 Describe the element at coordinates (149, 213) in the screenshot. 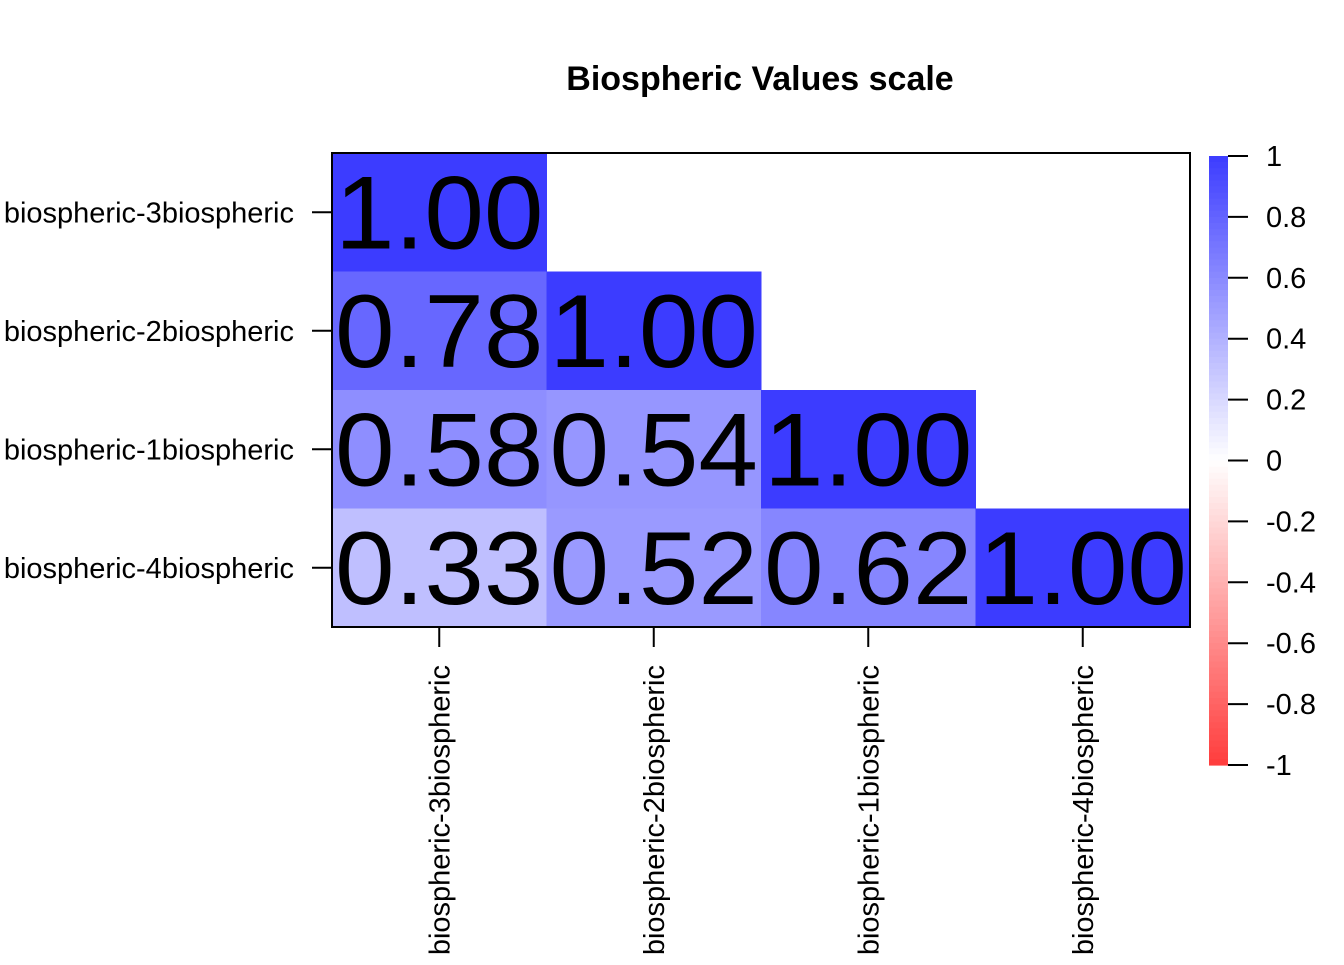

I see `y-tick-label-1: biospheric-3biospheric` at that location.